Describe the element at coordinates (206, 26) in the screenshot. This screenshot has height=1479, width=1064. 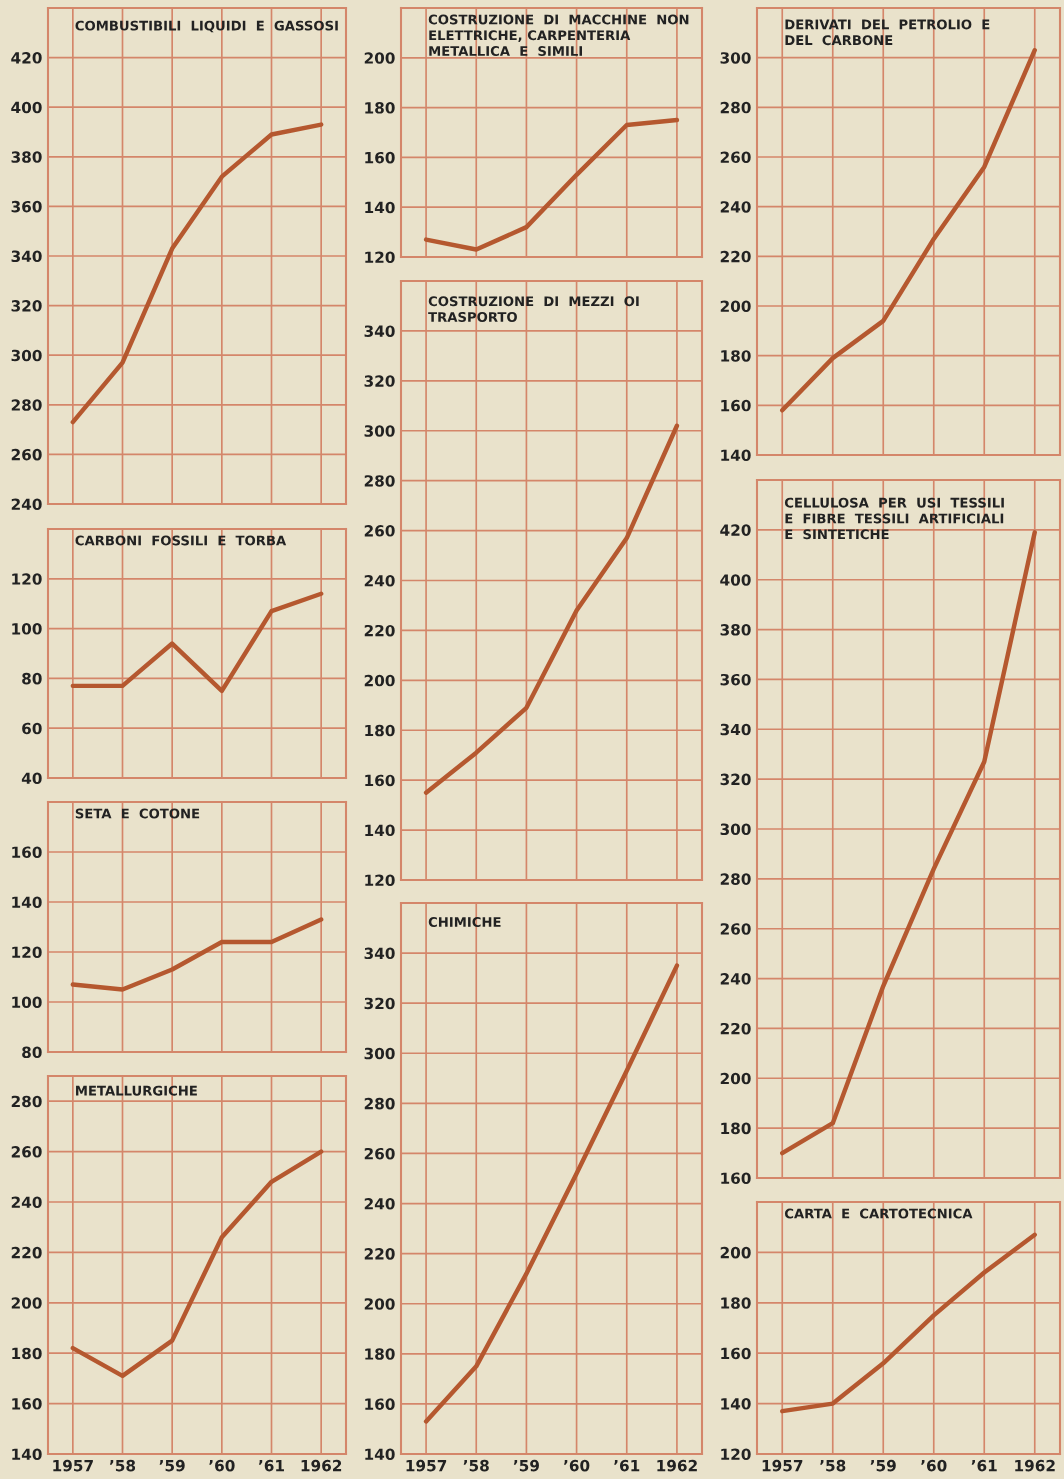
I see `text: COMBUSTIBILI LIQUIDI E GASSOSI` at that location.